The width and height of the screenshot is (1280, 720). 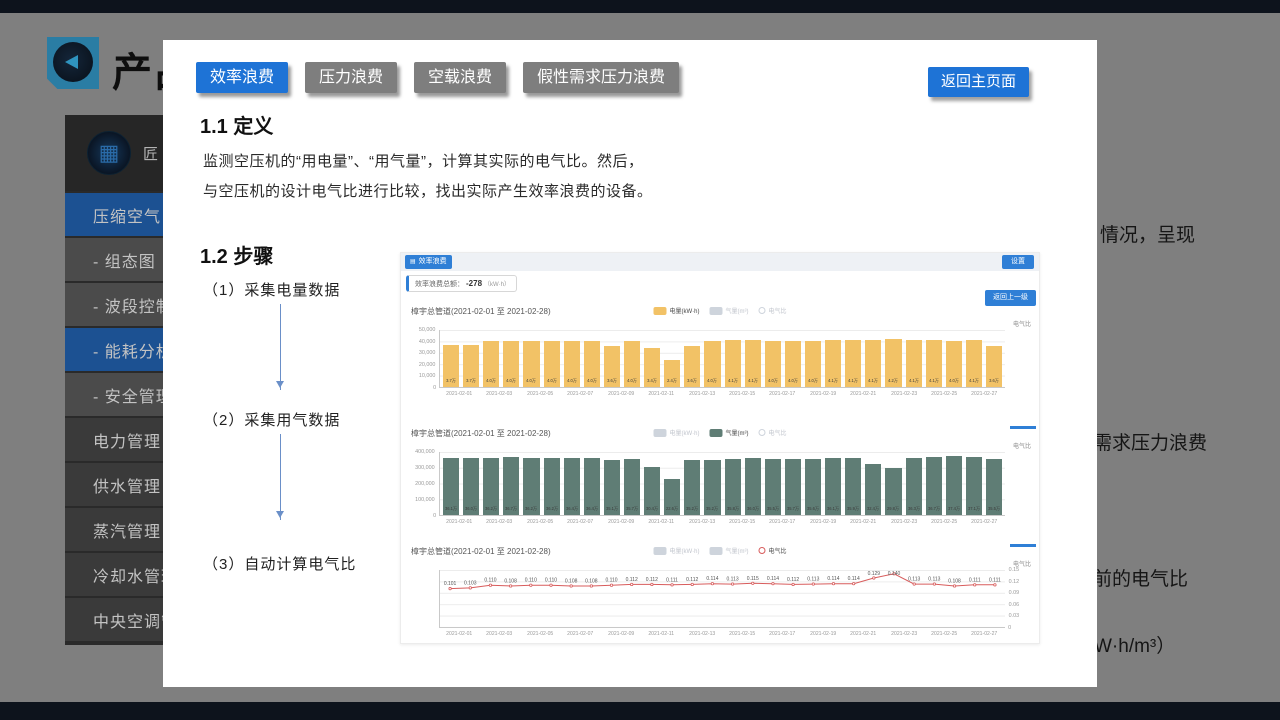 I want to click on step-3: （3）自动计算电气比, so click(x=280, y=564).